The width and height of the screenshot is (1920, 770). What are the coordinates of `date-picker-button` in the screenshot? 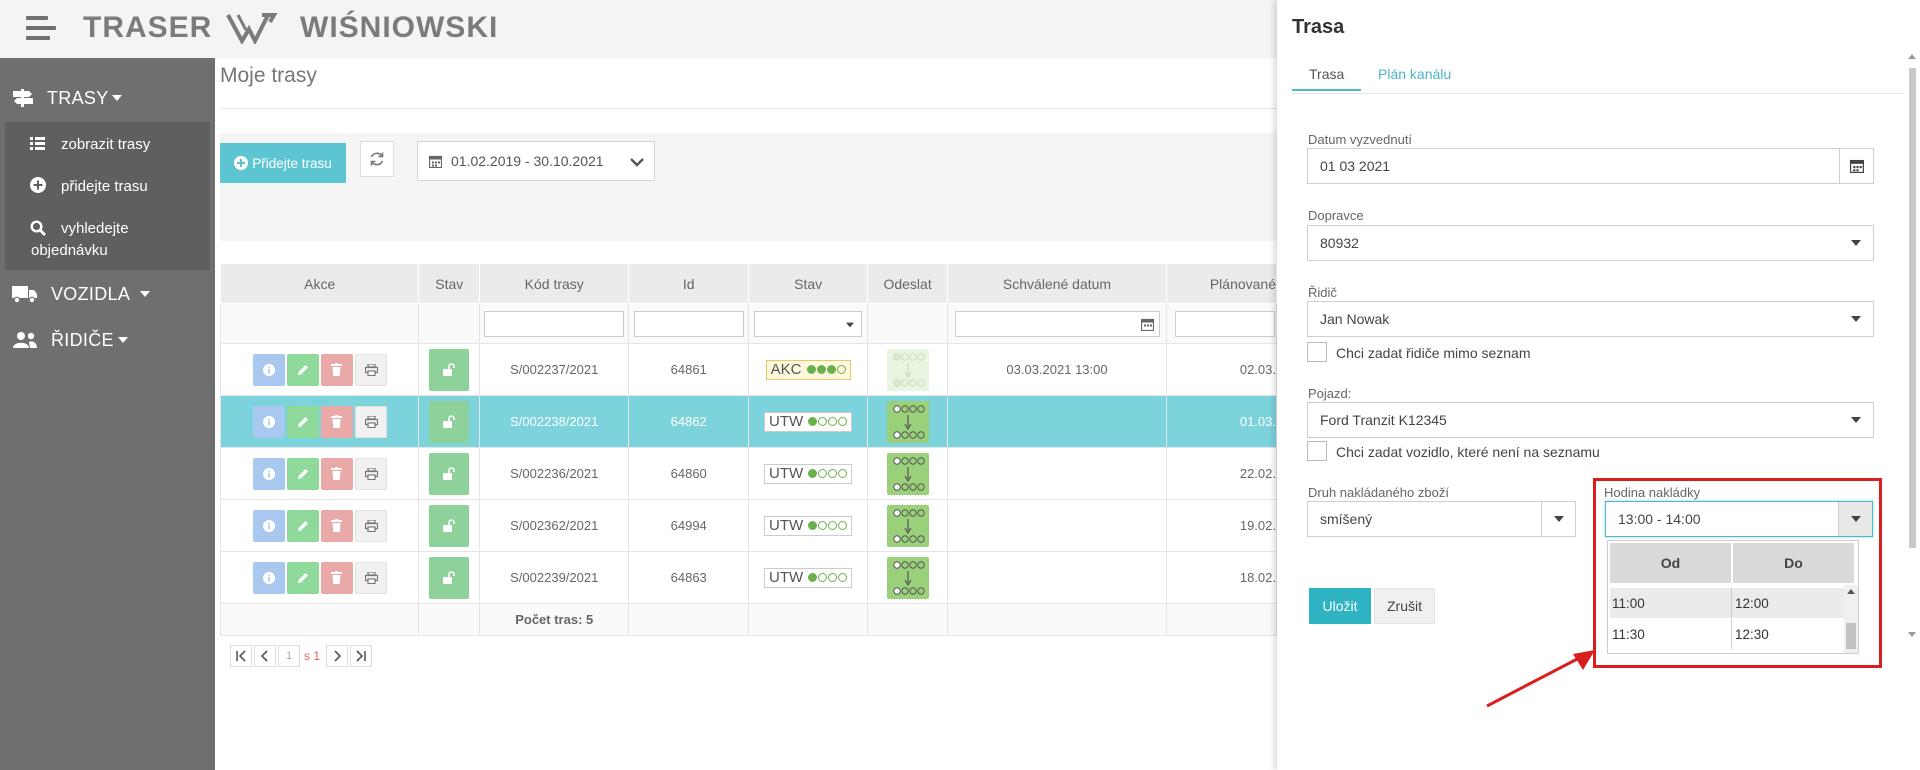 It's located at (1856, 166).